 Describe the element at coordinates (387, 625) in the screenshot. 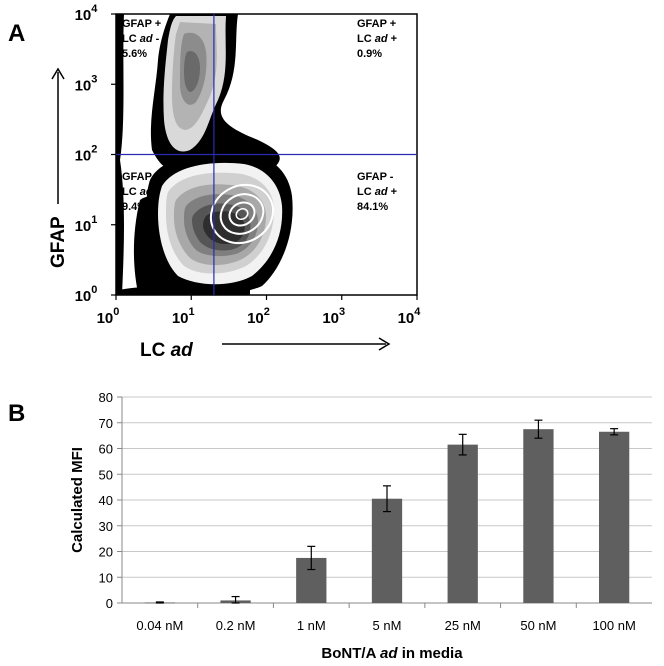

I see `bar-x-tick-label: 5 nM` at that location.